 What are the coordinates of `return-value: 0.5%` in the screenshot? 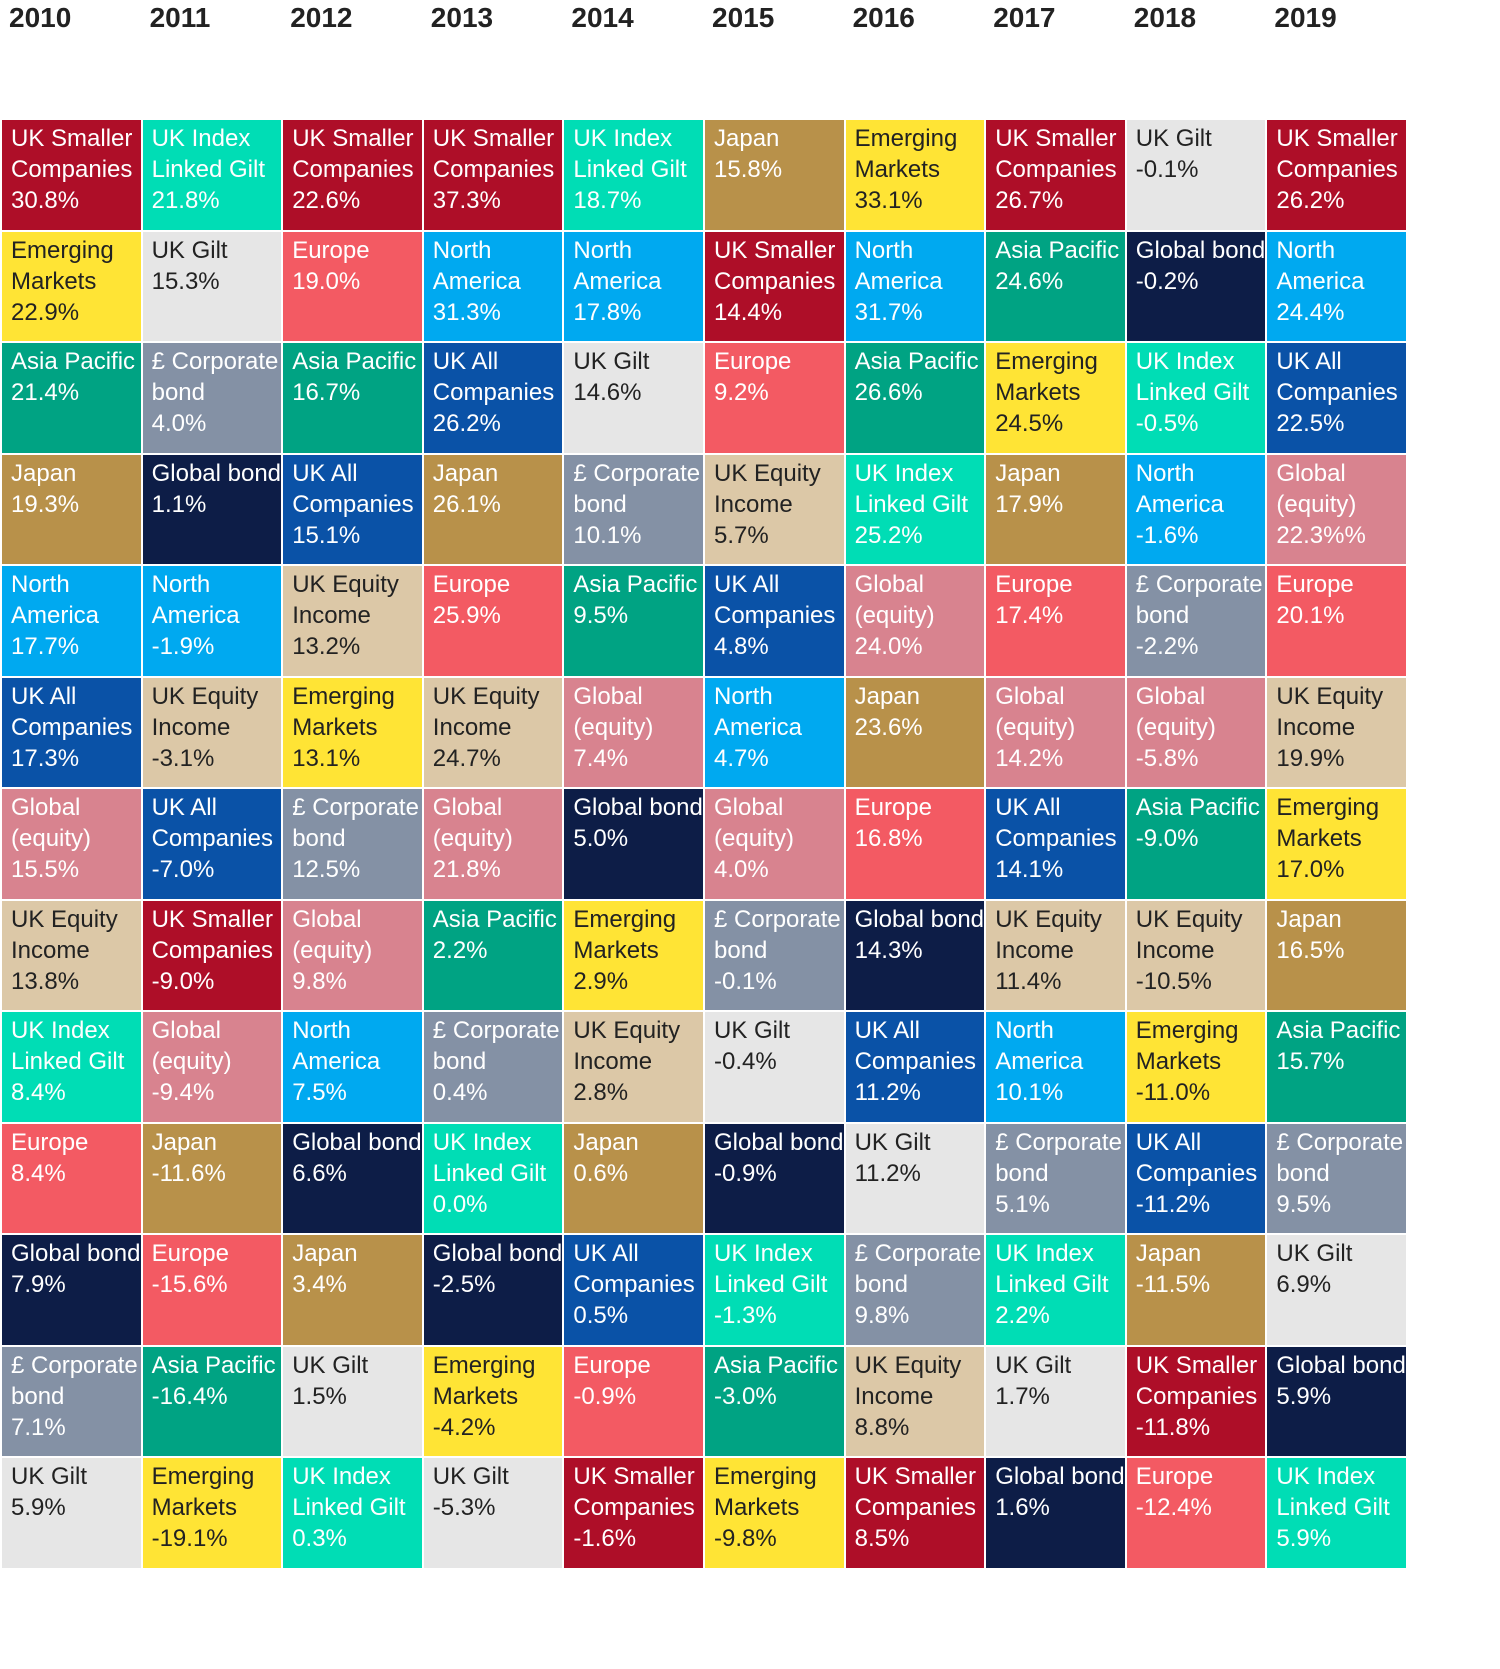 It's located at (601, 1315).